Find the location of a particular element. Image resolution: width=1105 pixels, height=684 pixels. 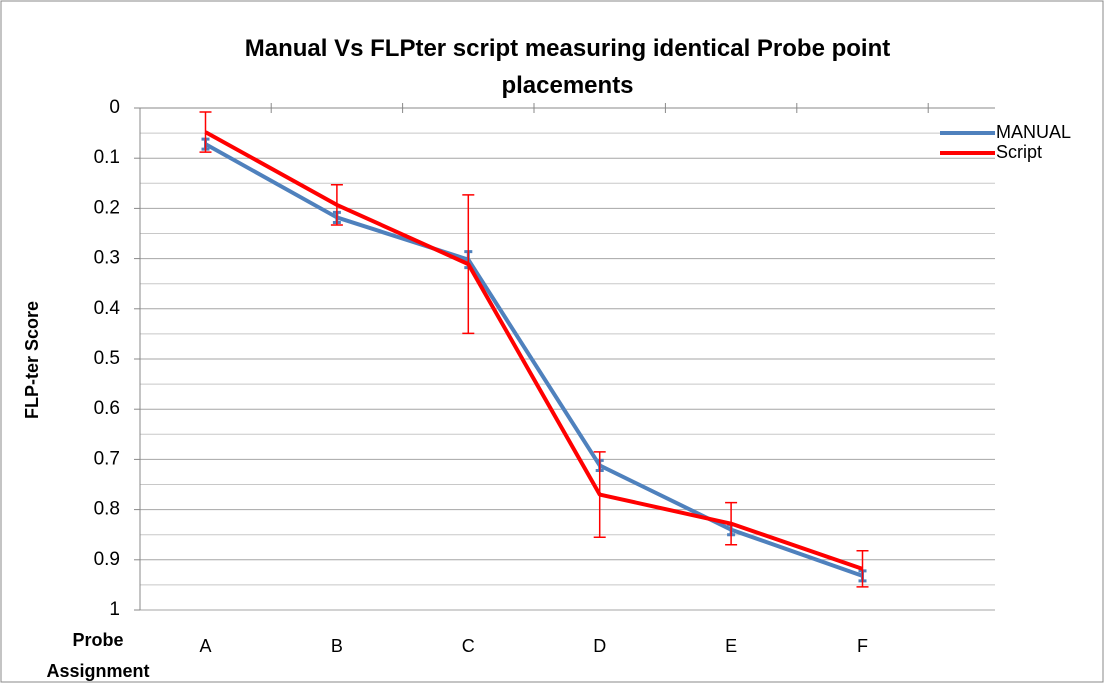

y-tick-label: 1 is located at coordinates (114, 609).